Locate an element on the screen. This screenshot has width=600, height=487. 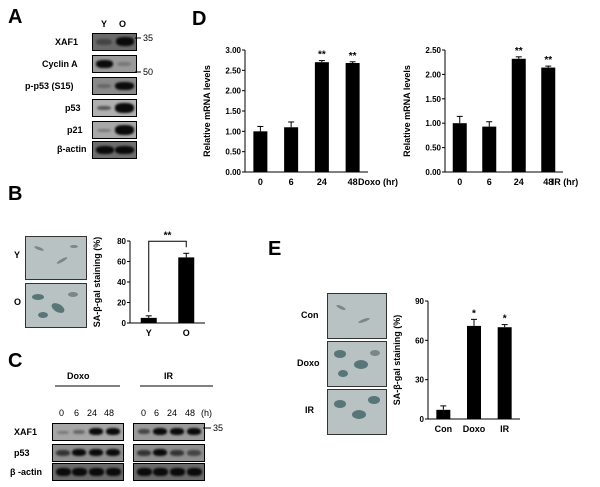
blot-row-label: Cyclin A is located at coordinates (60, 64).